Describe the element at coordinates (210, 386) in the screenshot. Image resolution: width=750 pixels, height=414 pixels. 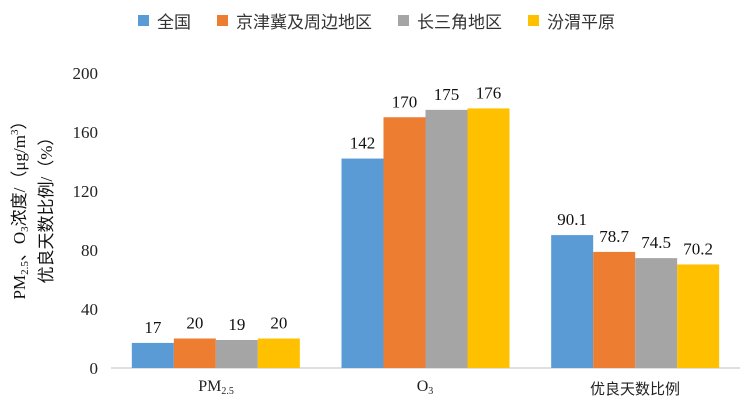
I see `x-tick-text: PM` at that location.